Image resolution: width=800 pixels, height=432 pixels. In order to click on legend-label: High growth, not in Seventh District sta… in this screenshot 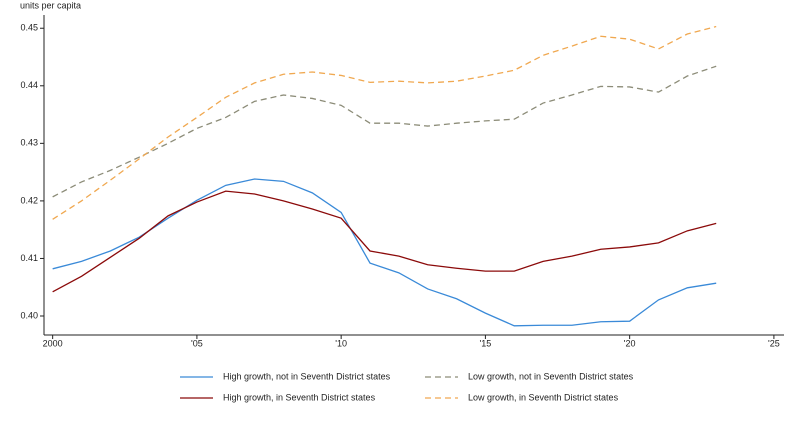, I will do `click(307, 376)`.